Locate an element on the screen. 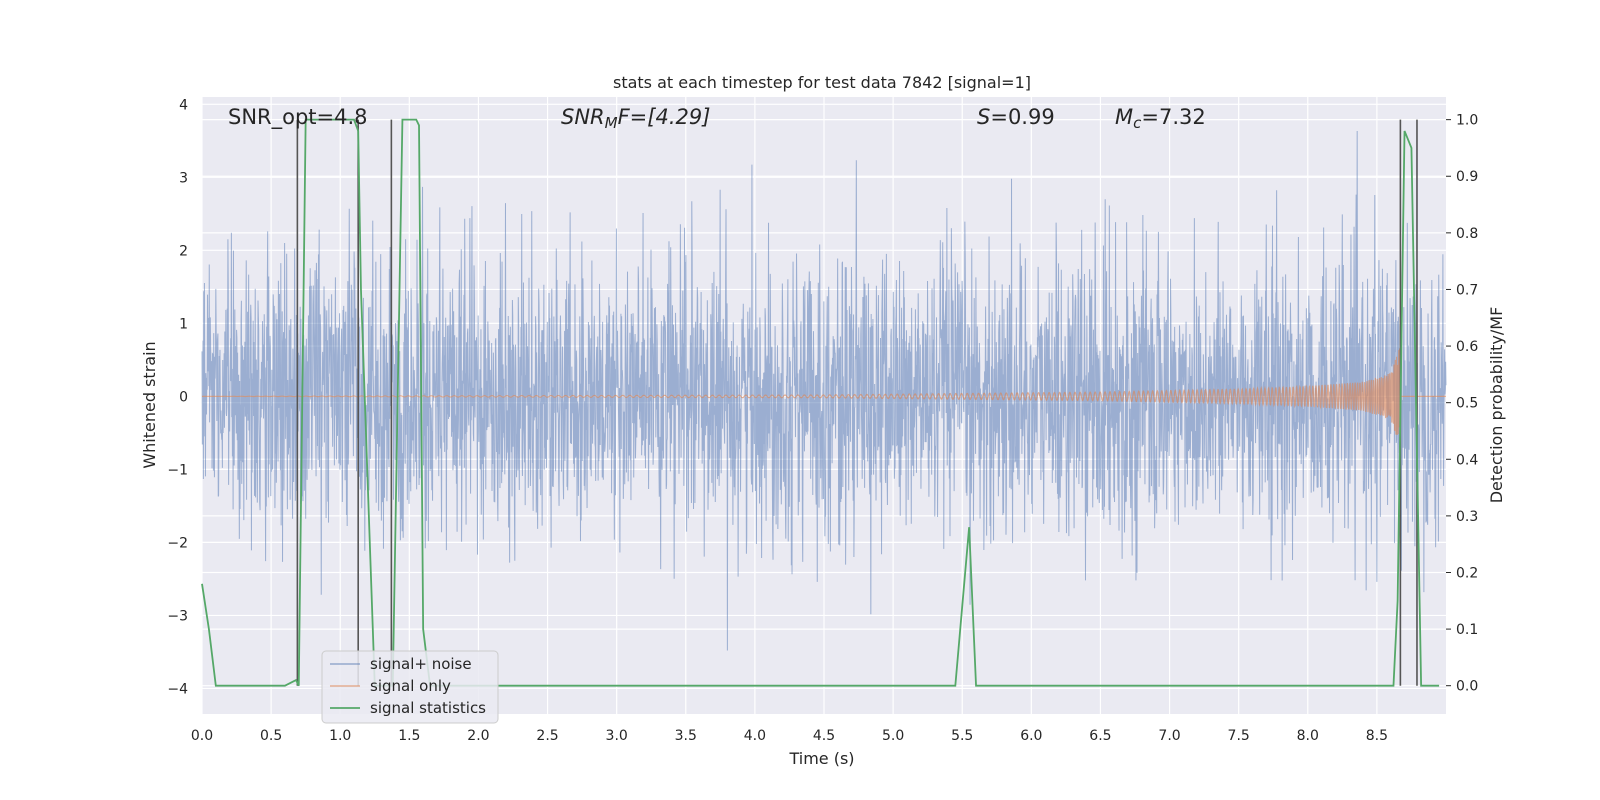 This screenshot has height=800, width=1600. y-left-tick-label: −3 is located at coordinates (177, 616).